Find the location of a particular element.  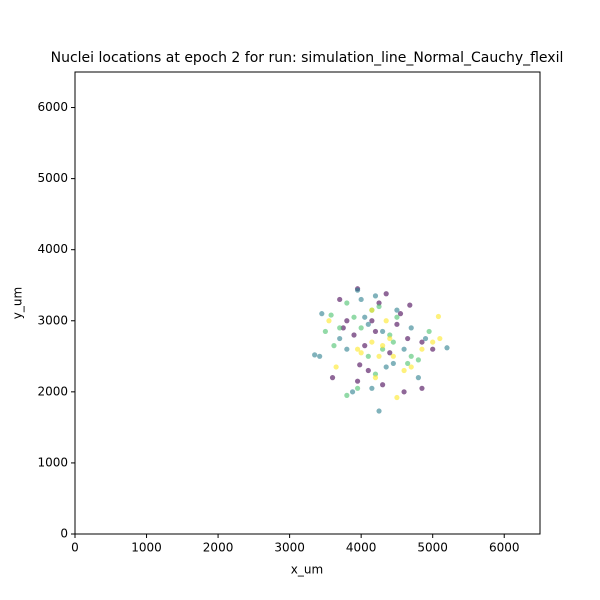

x-tick-label: 5000 is located at coordinates (432, 548).